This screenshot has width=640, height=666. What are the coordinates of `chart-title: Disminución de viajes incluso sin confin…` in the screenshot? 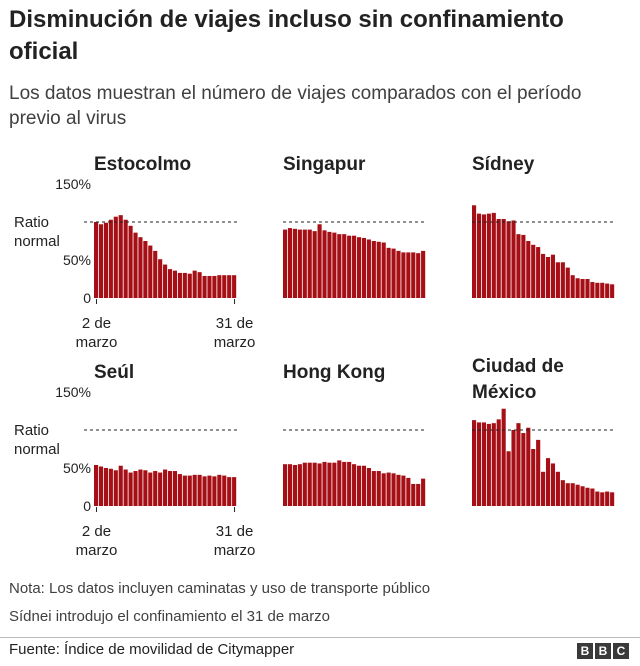 It's located at (286, 35).